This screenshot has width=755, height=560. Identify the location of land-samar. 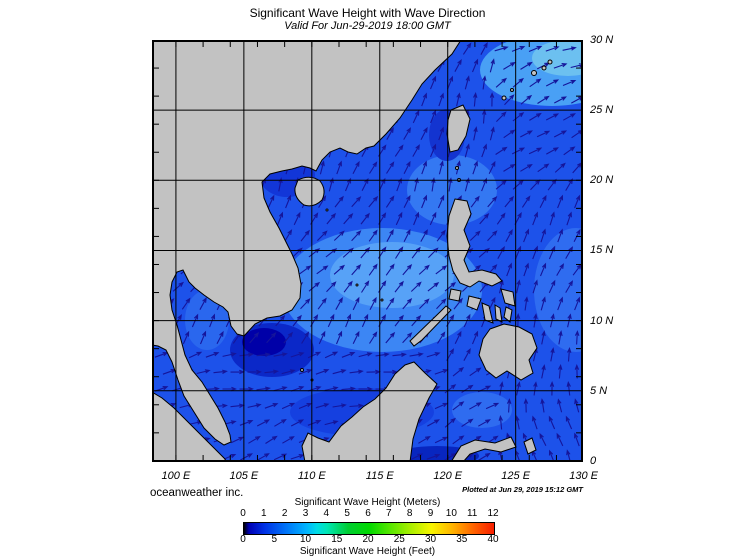
(508, 297).